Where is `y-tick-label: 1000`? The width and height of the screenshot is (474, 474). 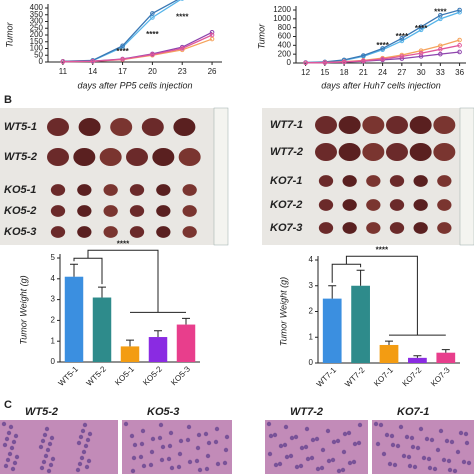 y-tick-label: 1000 is located at coordinates (282, 18).